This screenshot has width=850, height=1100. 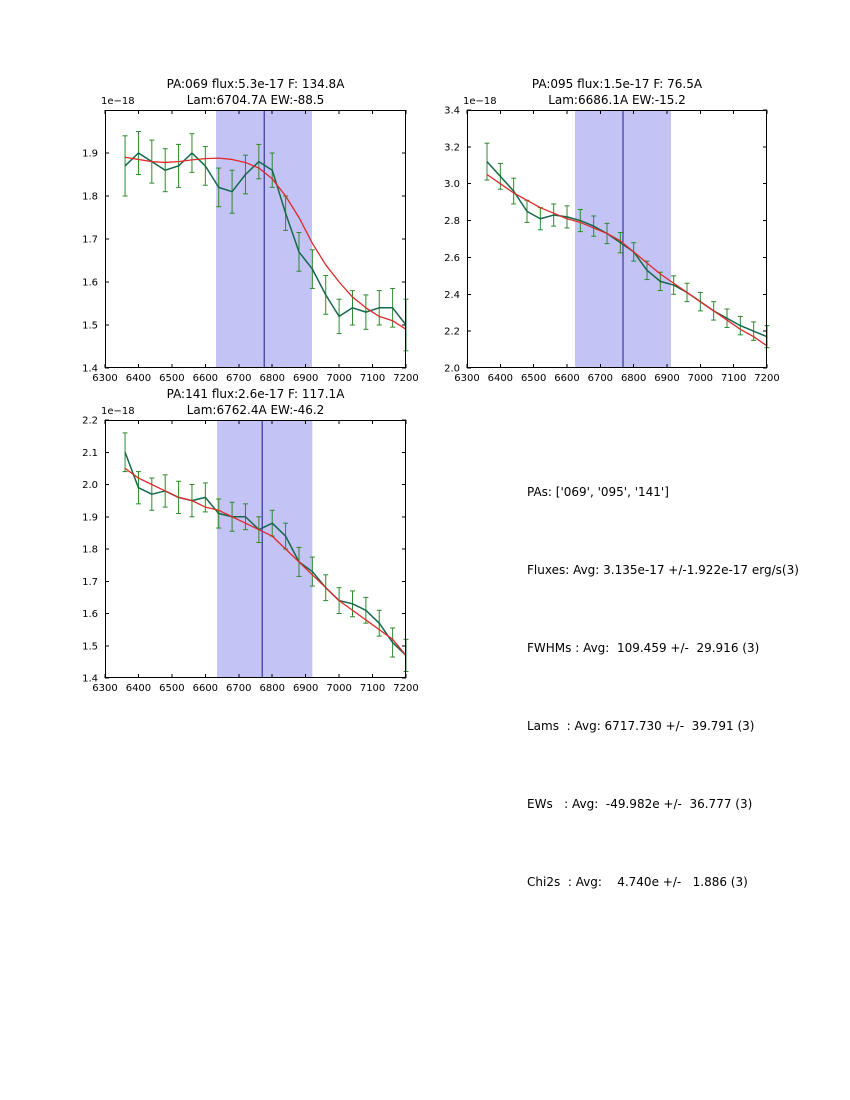 I want to click on highlight-band, so click(x=265, y=549).